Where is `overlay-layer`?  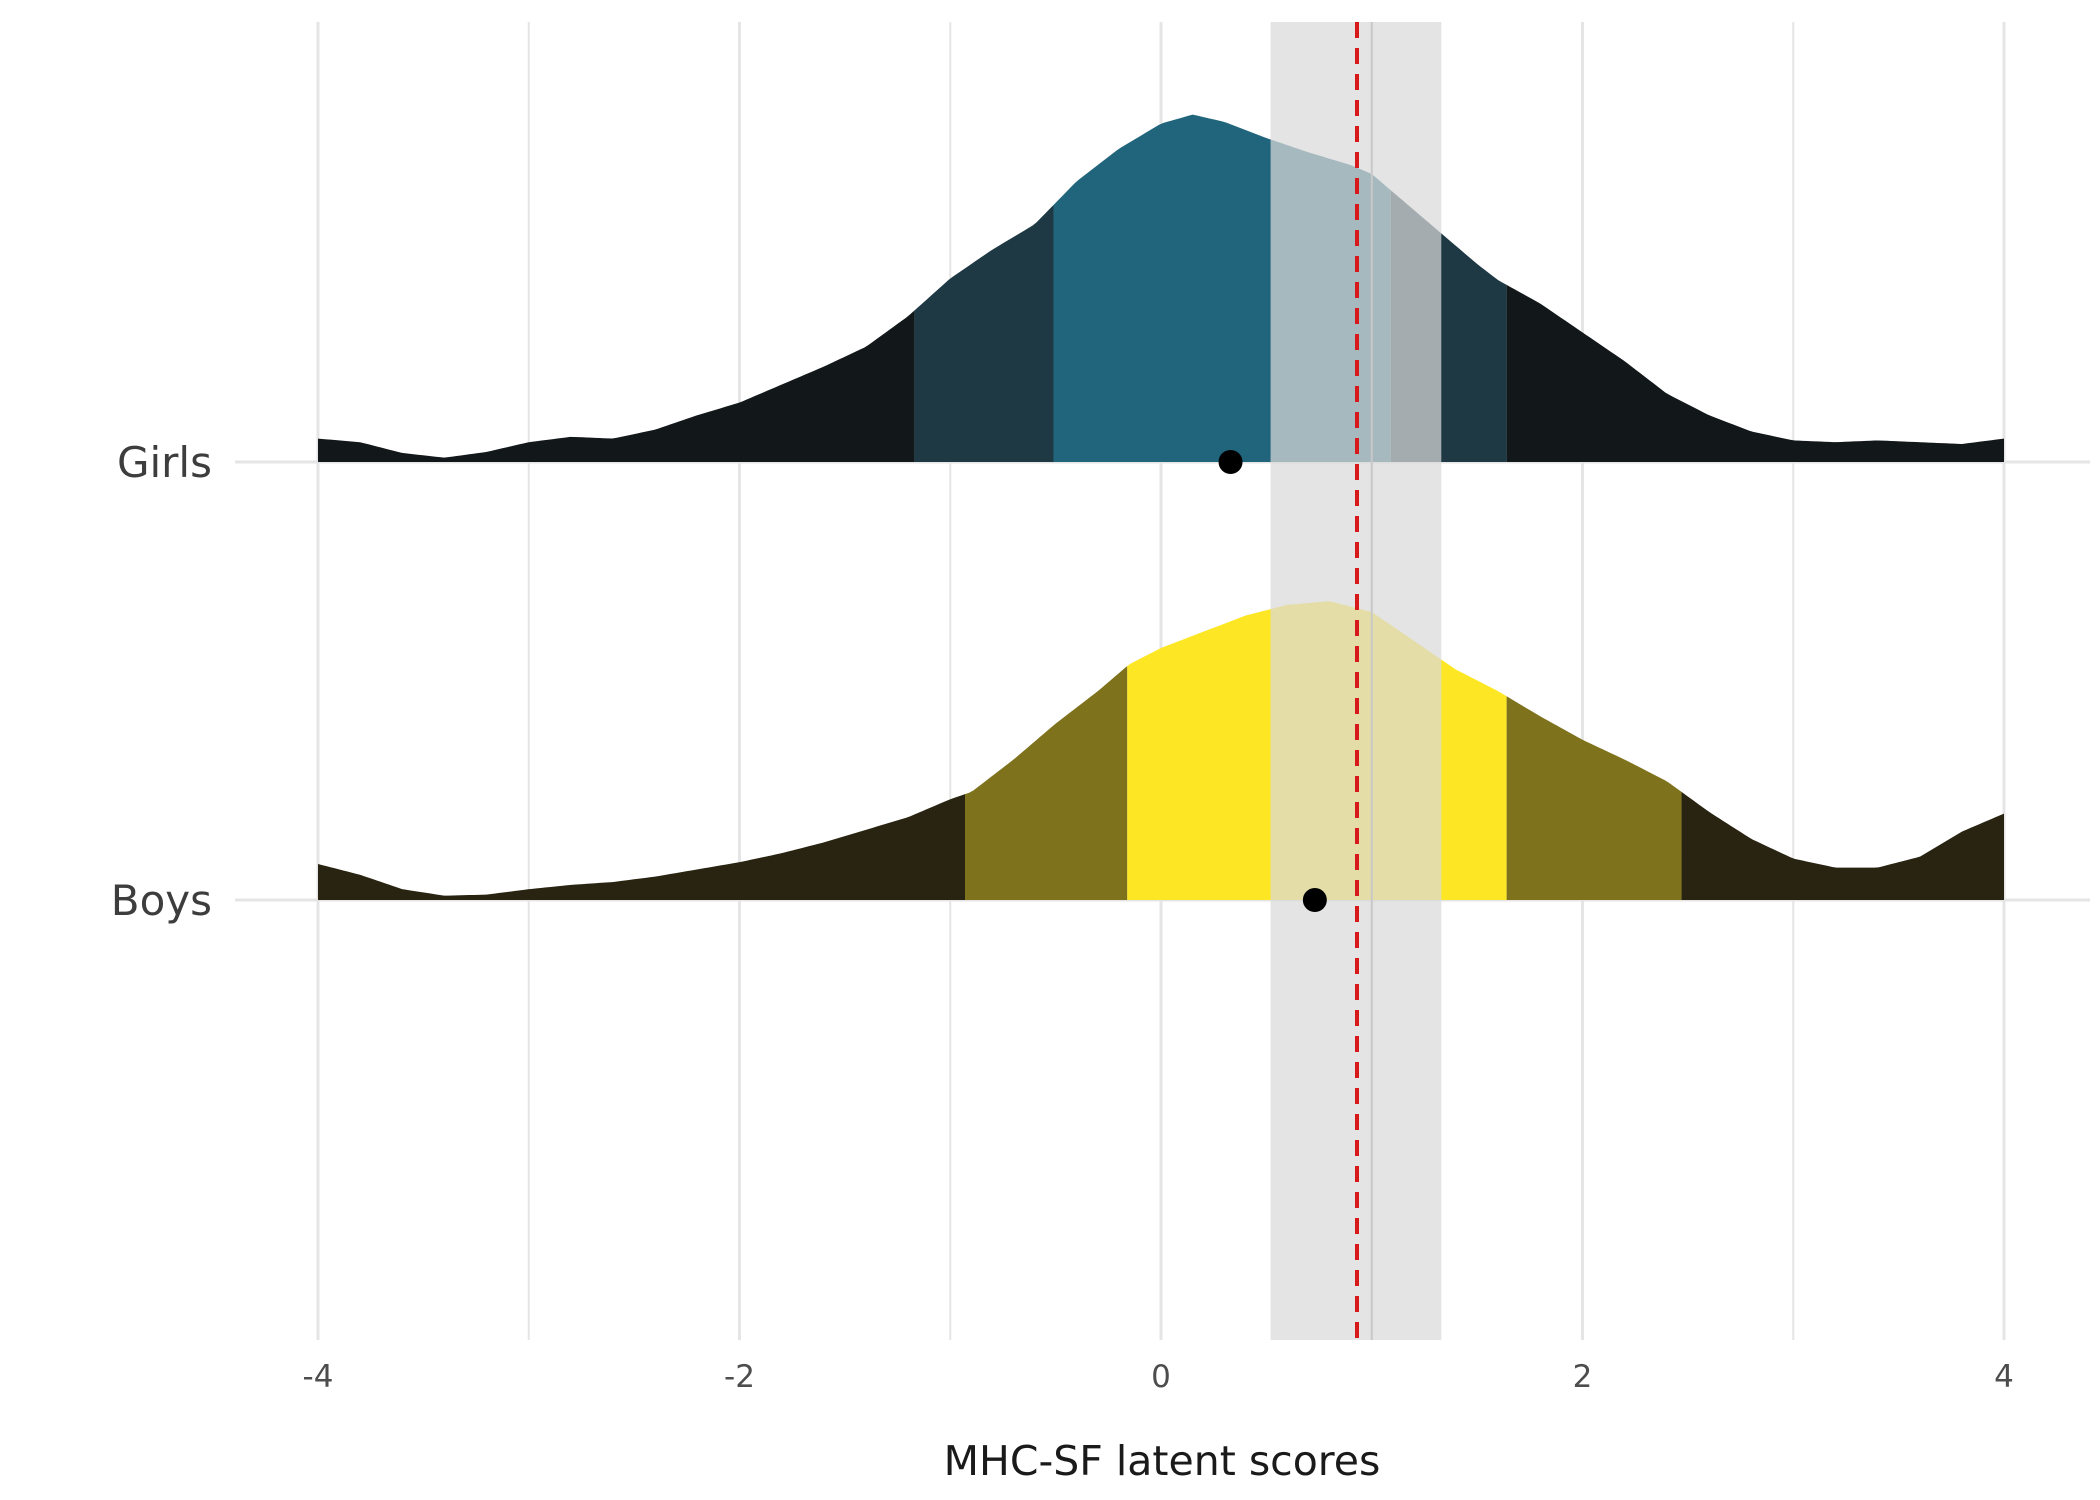
overlay-layer is located at coordinates (1295, 681).